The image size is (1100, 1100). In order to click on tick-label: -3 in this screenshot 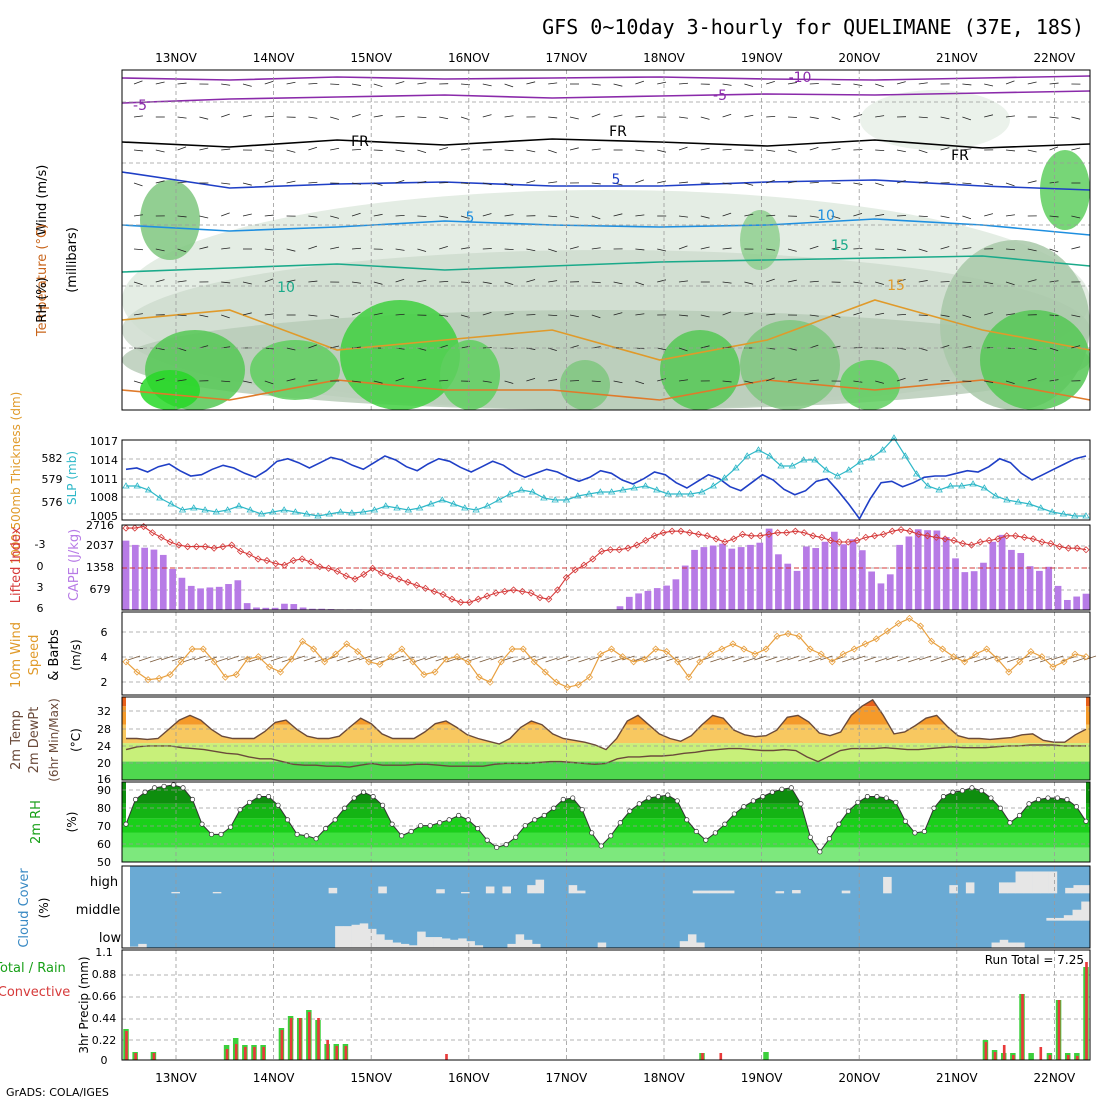, I will do `click(40, 544)`.